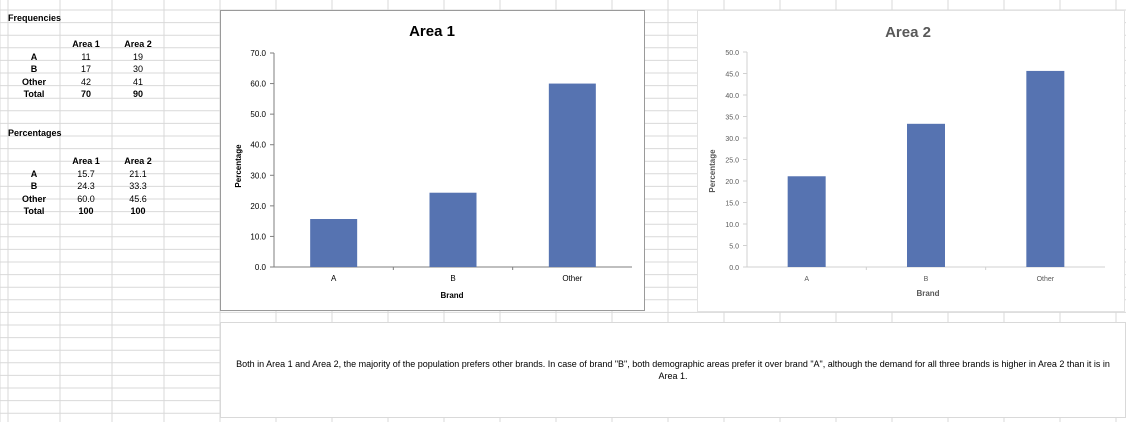 Image resolution: width=1126 pixels, height=422 pixels. What do you see at coordinates (258, 53) in the screenshot?
I see `y-tick-label: 70.0` at bounding box center [258, 53].